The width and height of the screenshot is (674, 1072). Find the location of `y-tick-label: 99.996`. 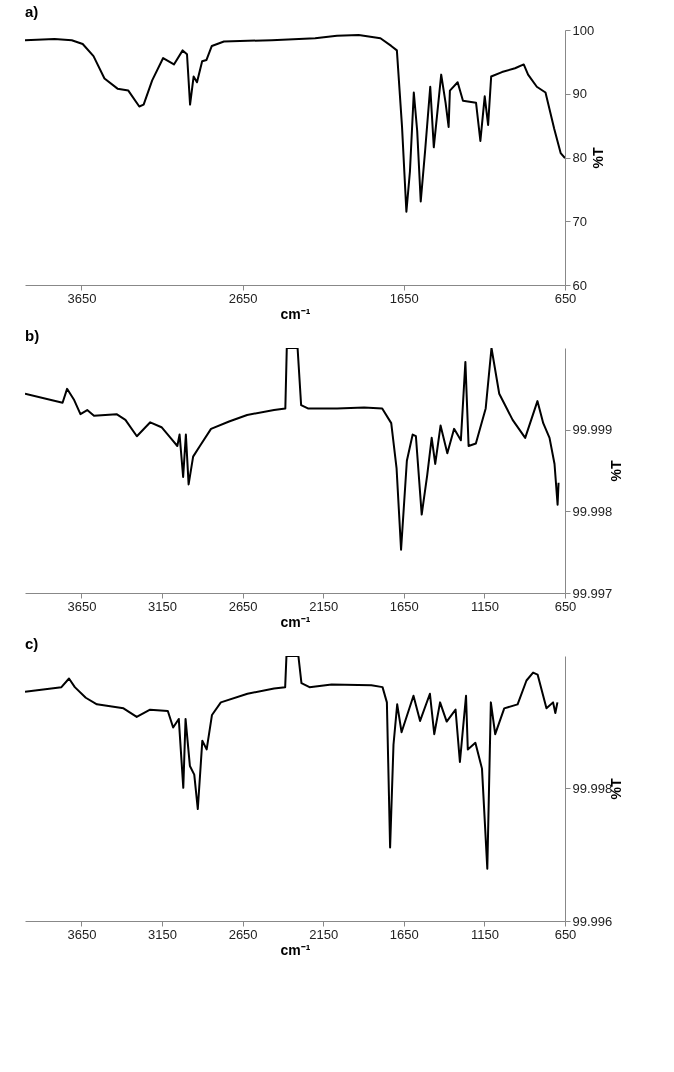

y-tick-label: 99.996 is located at coordinates (592, 921).